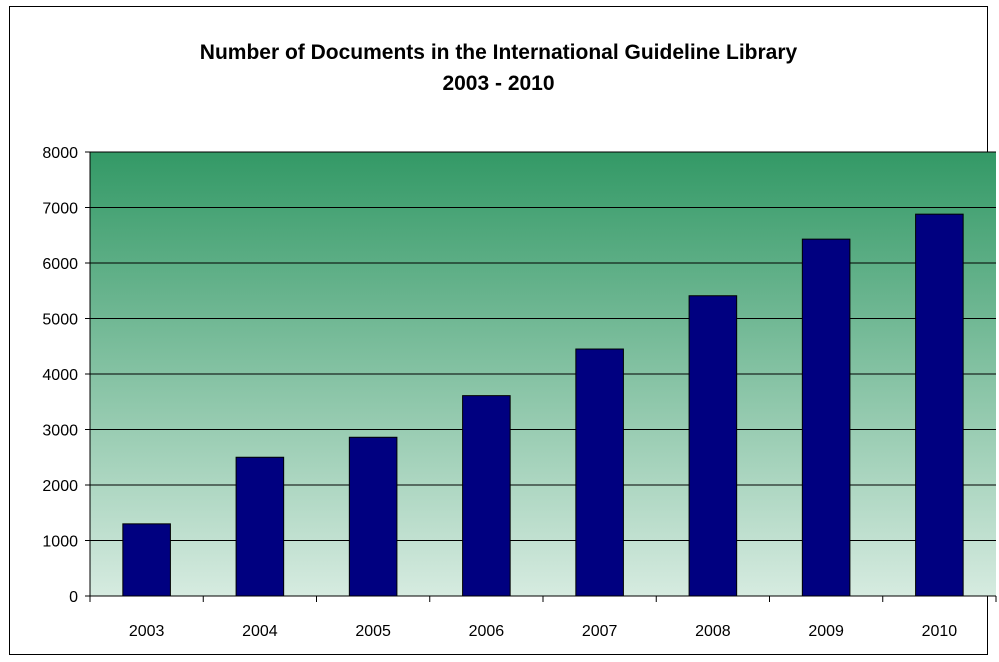 The height and width of the screenshot is (662, 999). What do you see at coordinates (599, 472) in the screenshot?
I see `bar-2007` at bounding box center [599, 472].